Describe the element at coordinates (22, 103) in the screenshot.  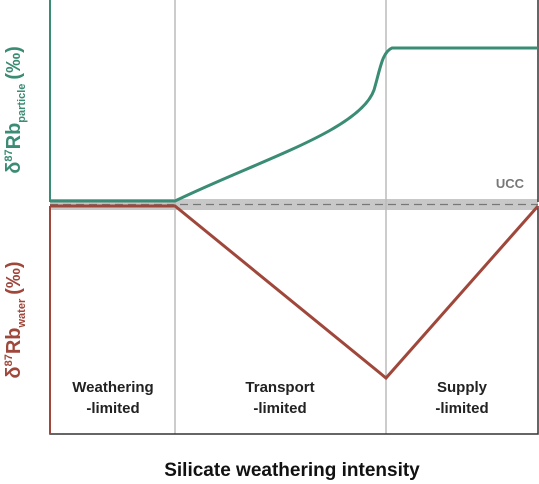
I see `subscript: particle` at that location.